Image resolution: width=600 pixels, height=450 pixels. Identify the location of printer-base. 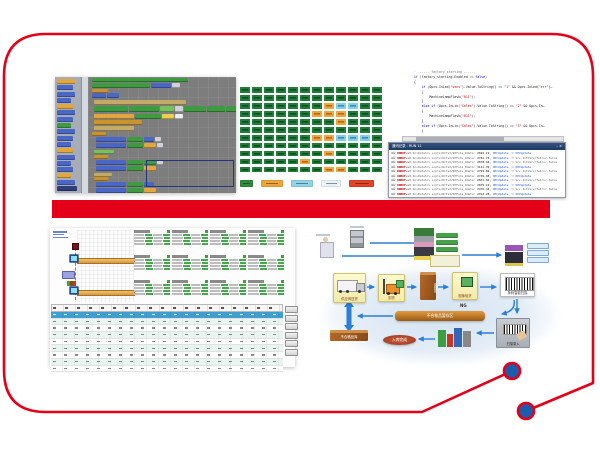
(514, 264).